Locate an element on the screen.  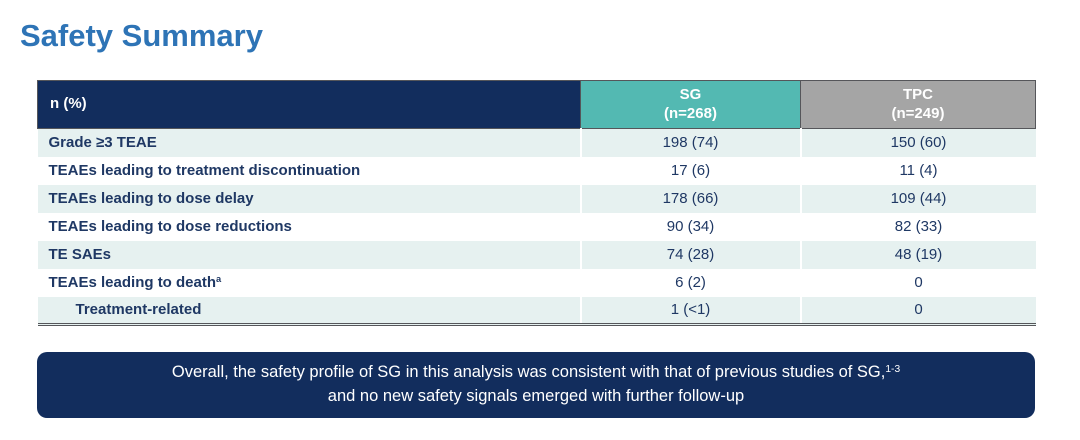
table-row: TEAEs leading to deatha 6 (2) 0 is located at coordinates (536, 282).